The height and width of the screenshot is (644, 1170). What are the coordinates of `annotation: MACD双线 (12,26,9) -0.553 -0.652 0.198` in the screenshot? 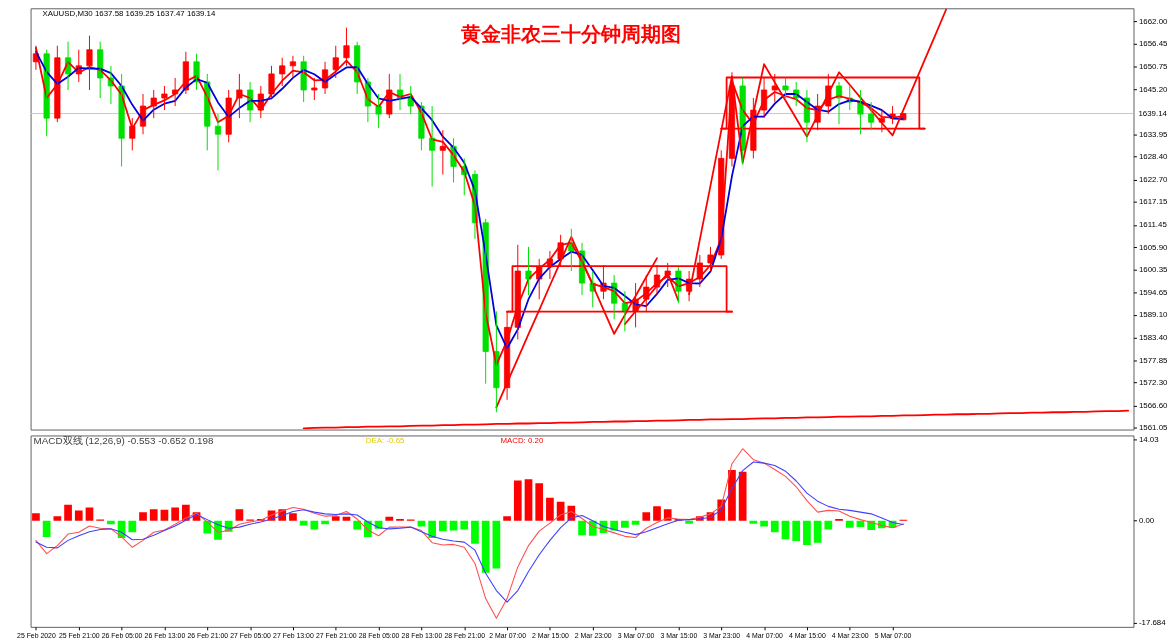 It's located at (124, 441).